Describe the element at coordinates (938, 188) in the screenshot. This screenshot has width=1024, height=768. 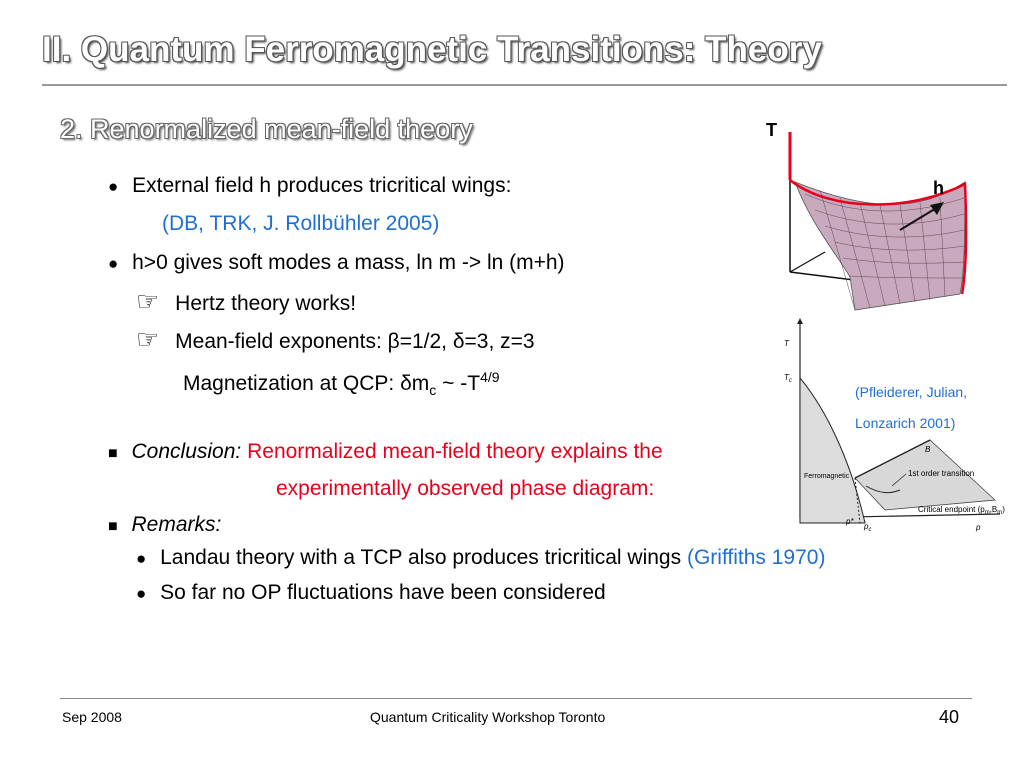
I see `axis-label-h: h` at that location.